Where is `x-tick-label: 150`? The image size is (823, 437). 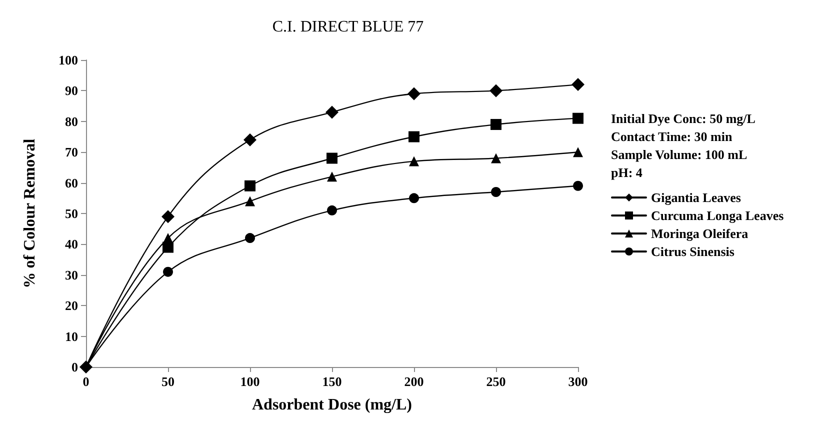
x-tick-label: 150 is located at coordinates (332, 381).